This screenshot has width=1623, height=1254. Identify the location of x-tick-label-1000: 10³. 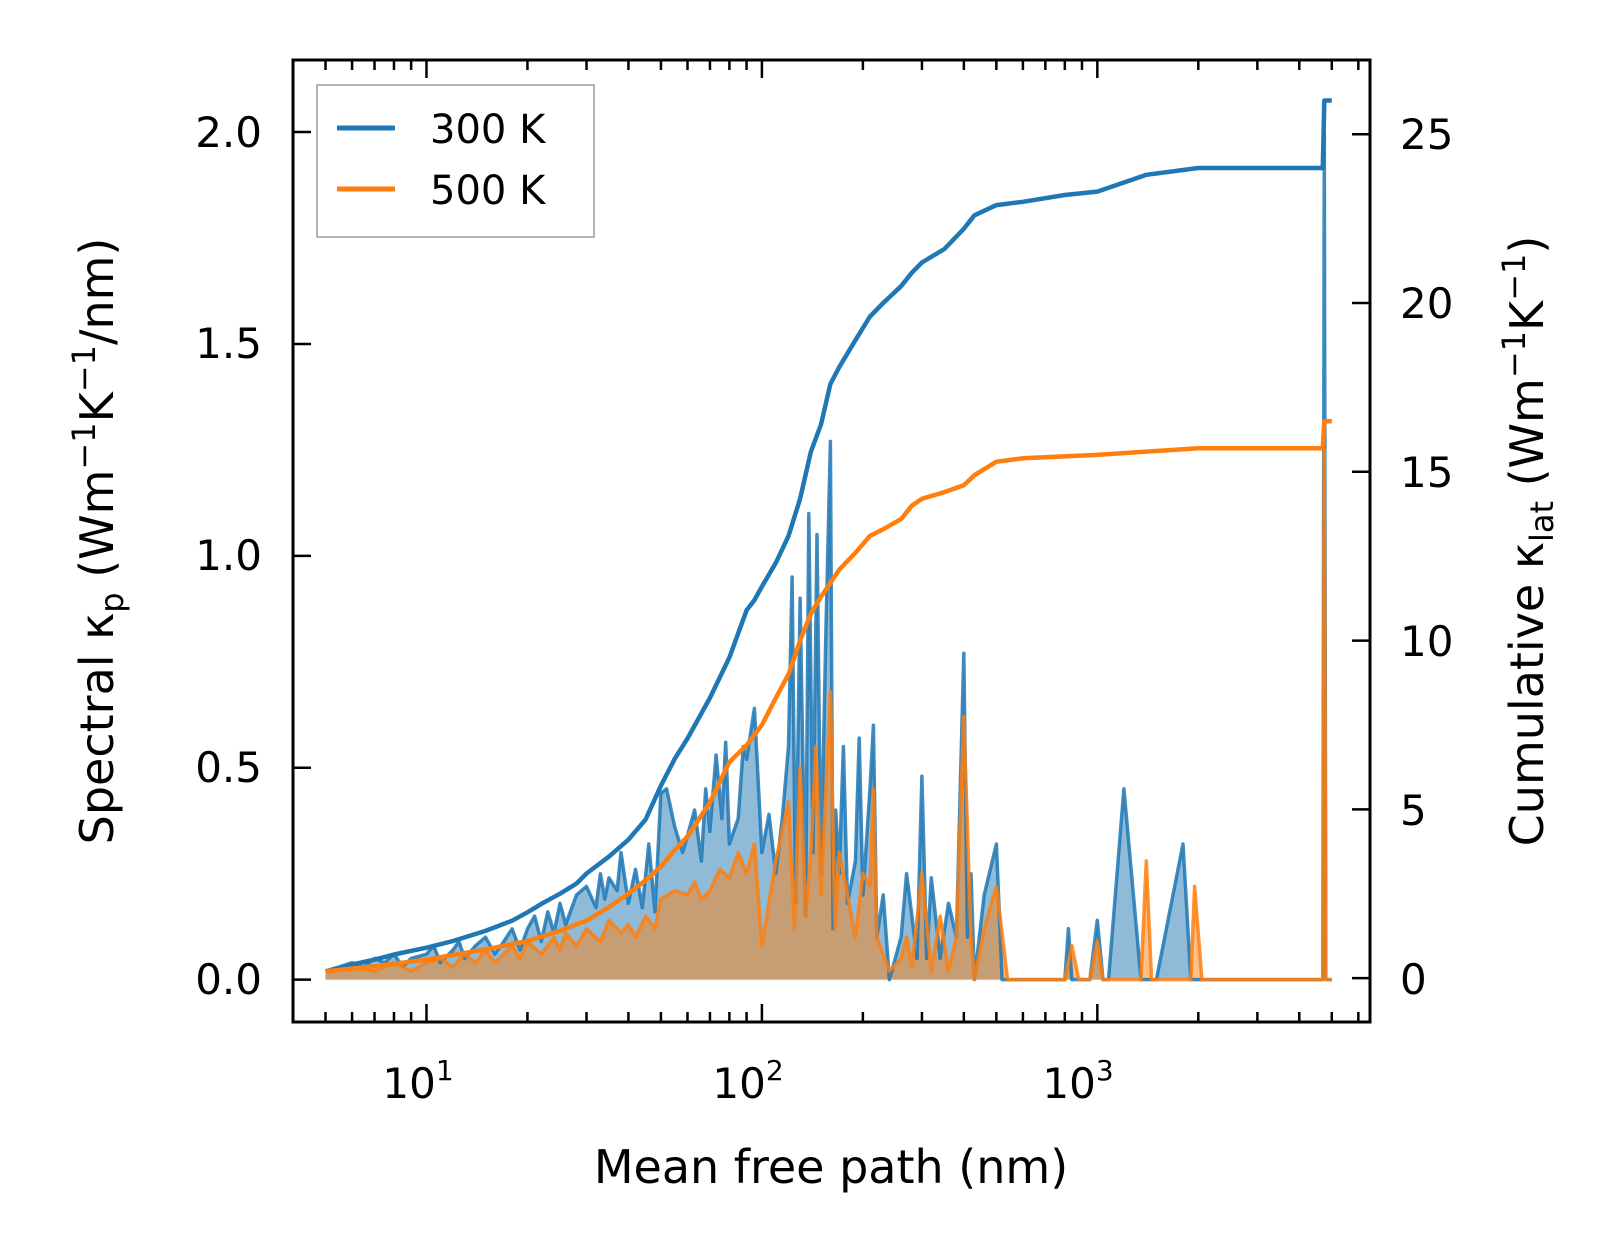
(1077, 1081).